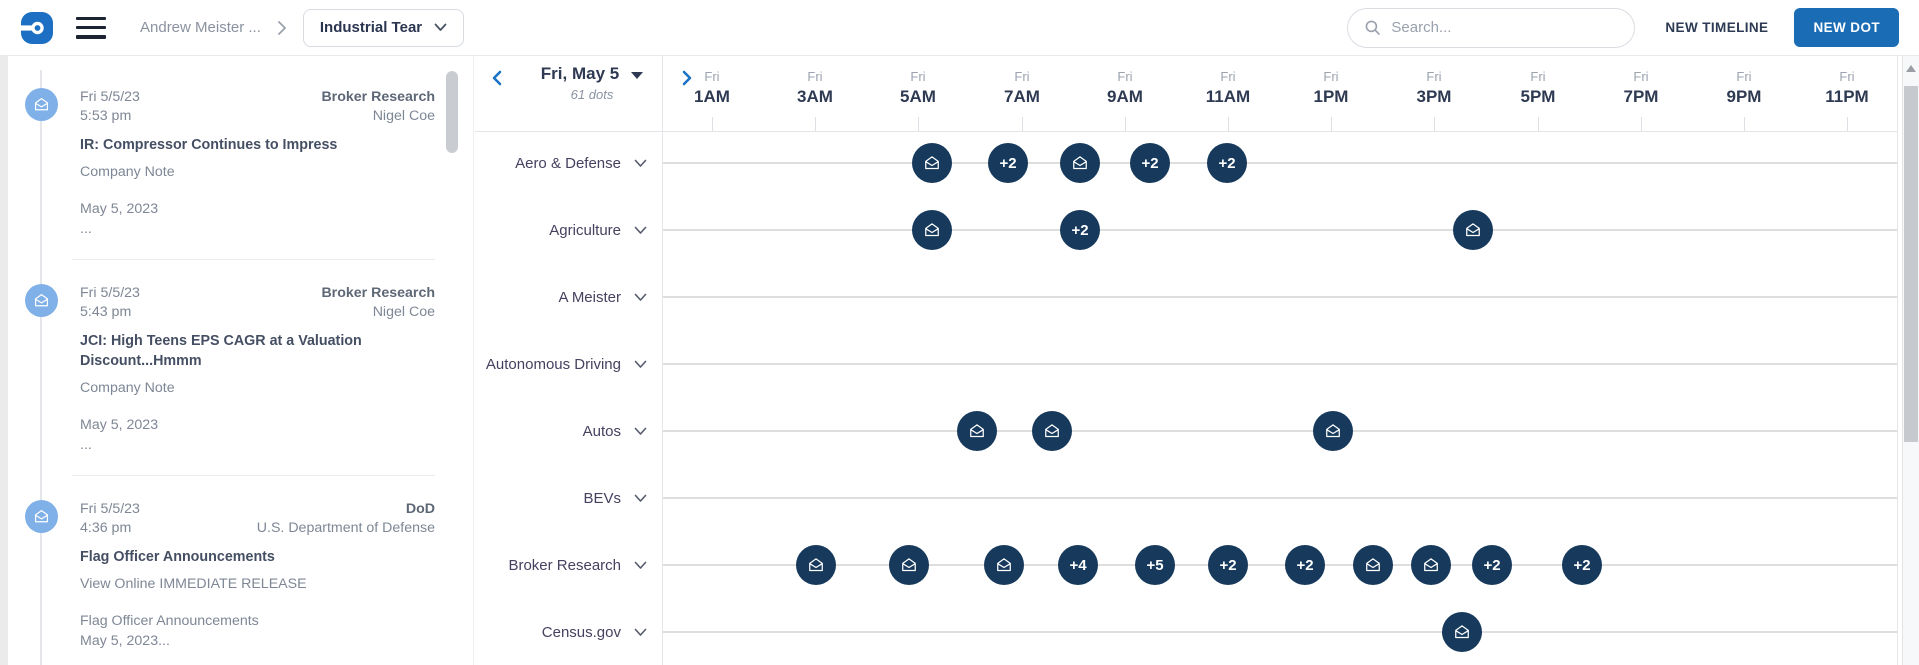  I want to click on row-label-broker-research: Broker Research, so click(561, 565).